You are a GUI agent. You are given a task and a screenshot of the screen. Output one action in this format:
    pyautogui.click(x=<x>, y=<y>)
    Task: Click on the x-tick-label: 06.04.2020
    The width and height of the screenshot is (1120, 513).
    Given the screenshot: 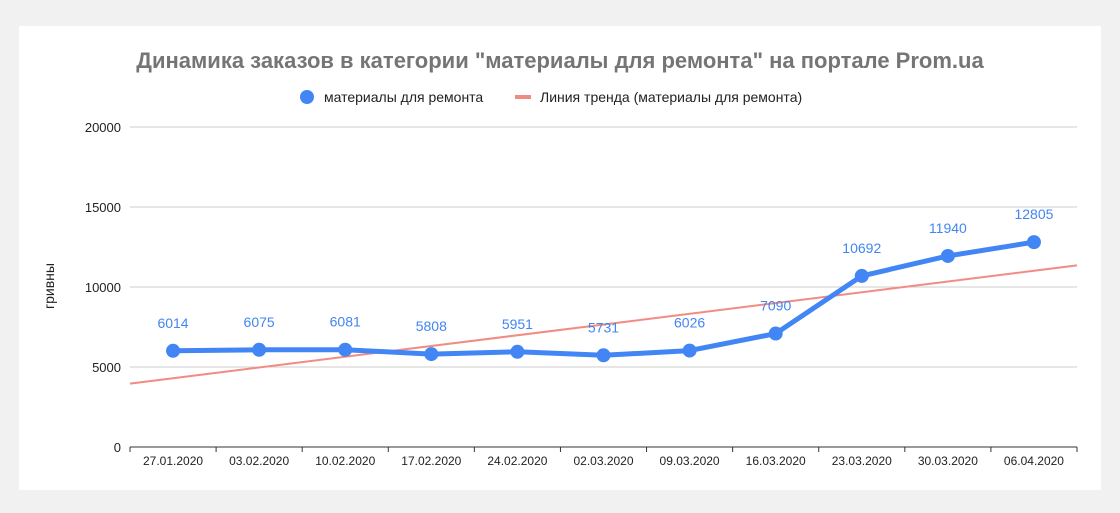 What is the action you would take?
    pyautogui.click(x=1034, y=461)
    